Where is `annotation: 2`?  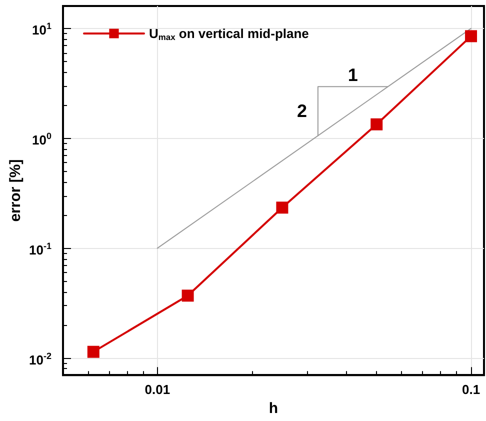
annotation: 2 is located at coordinates (301, 111).